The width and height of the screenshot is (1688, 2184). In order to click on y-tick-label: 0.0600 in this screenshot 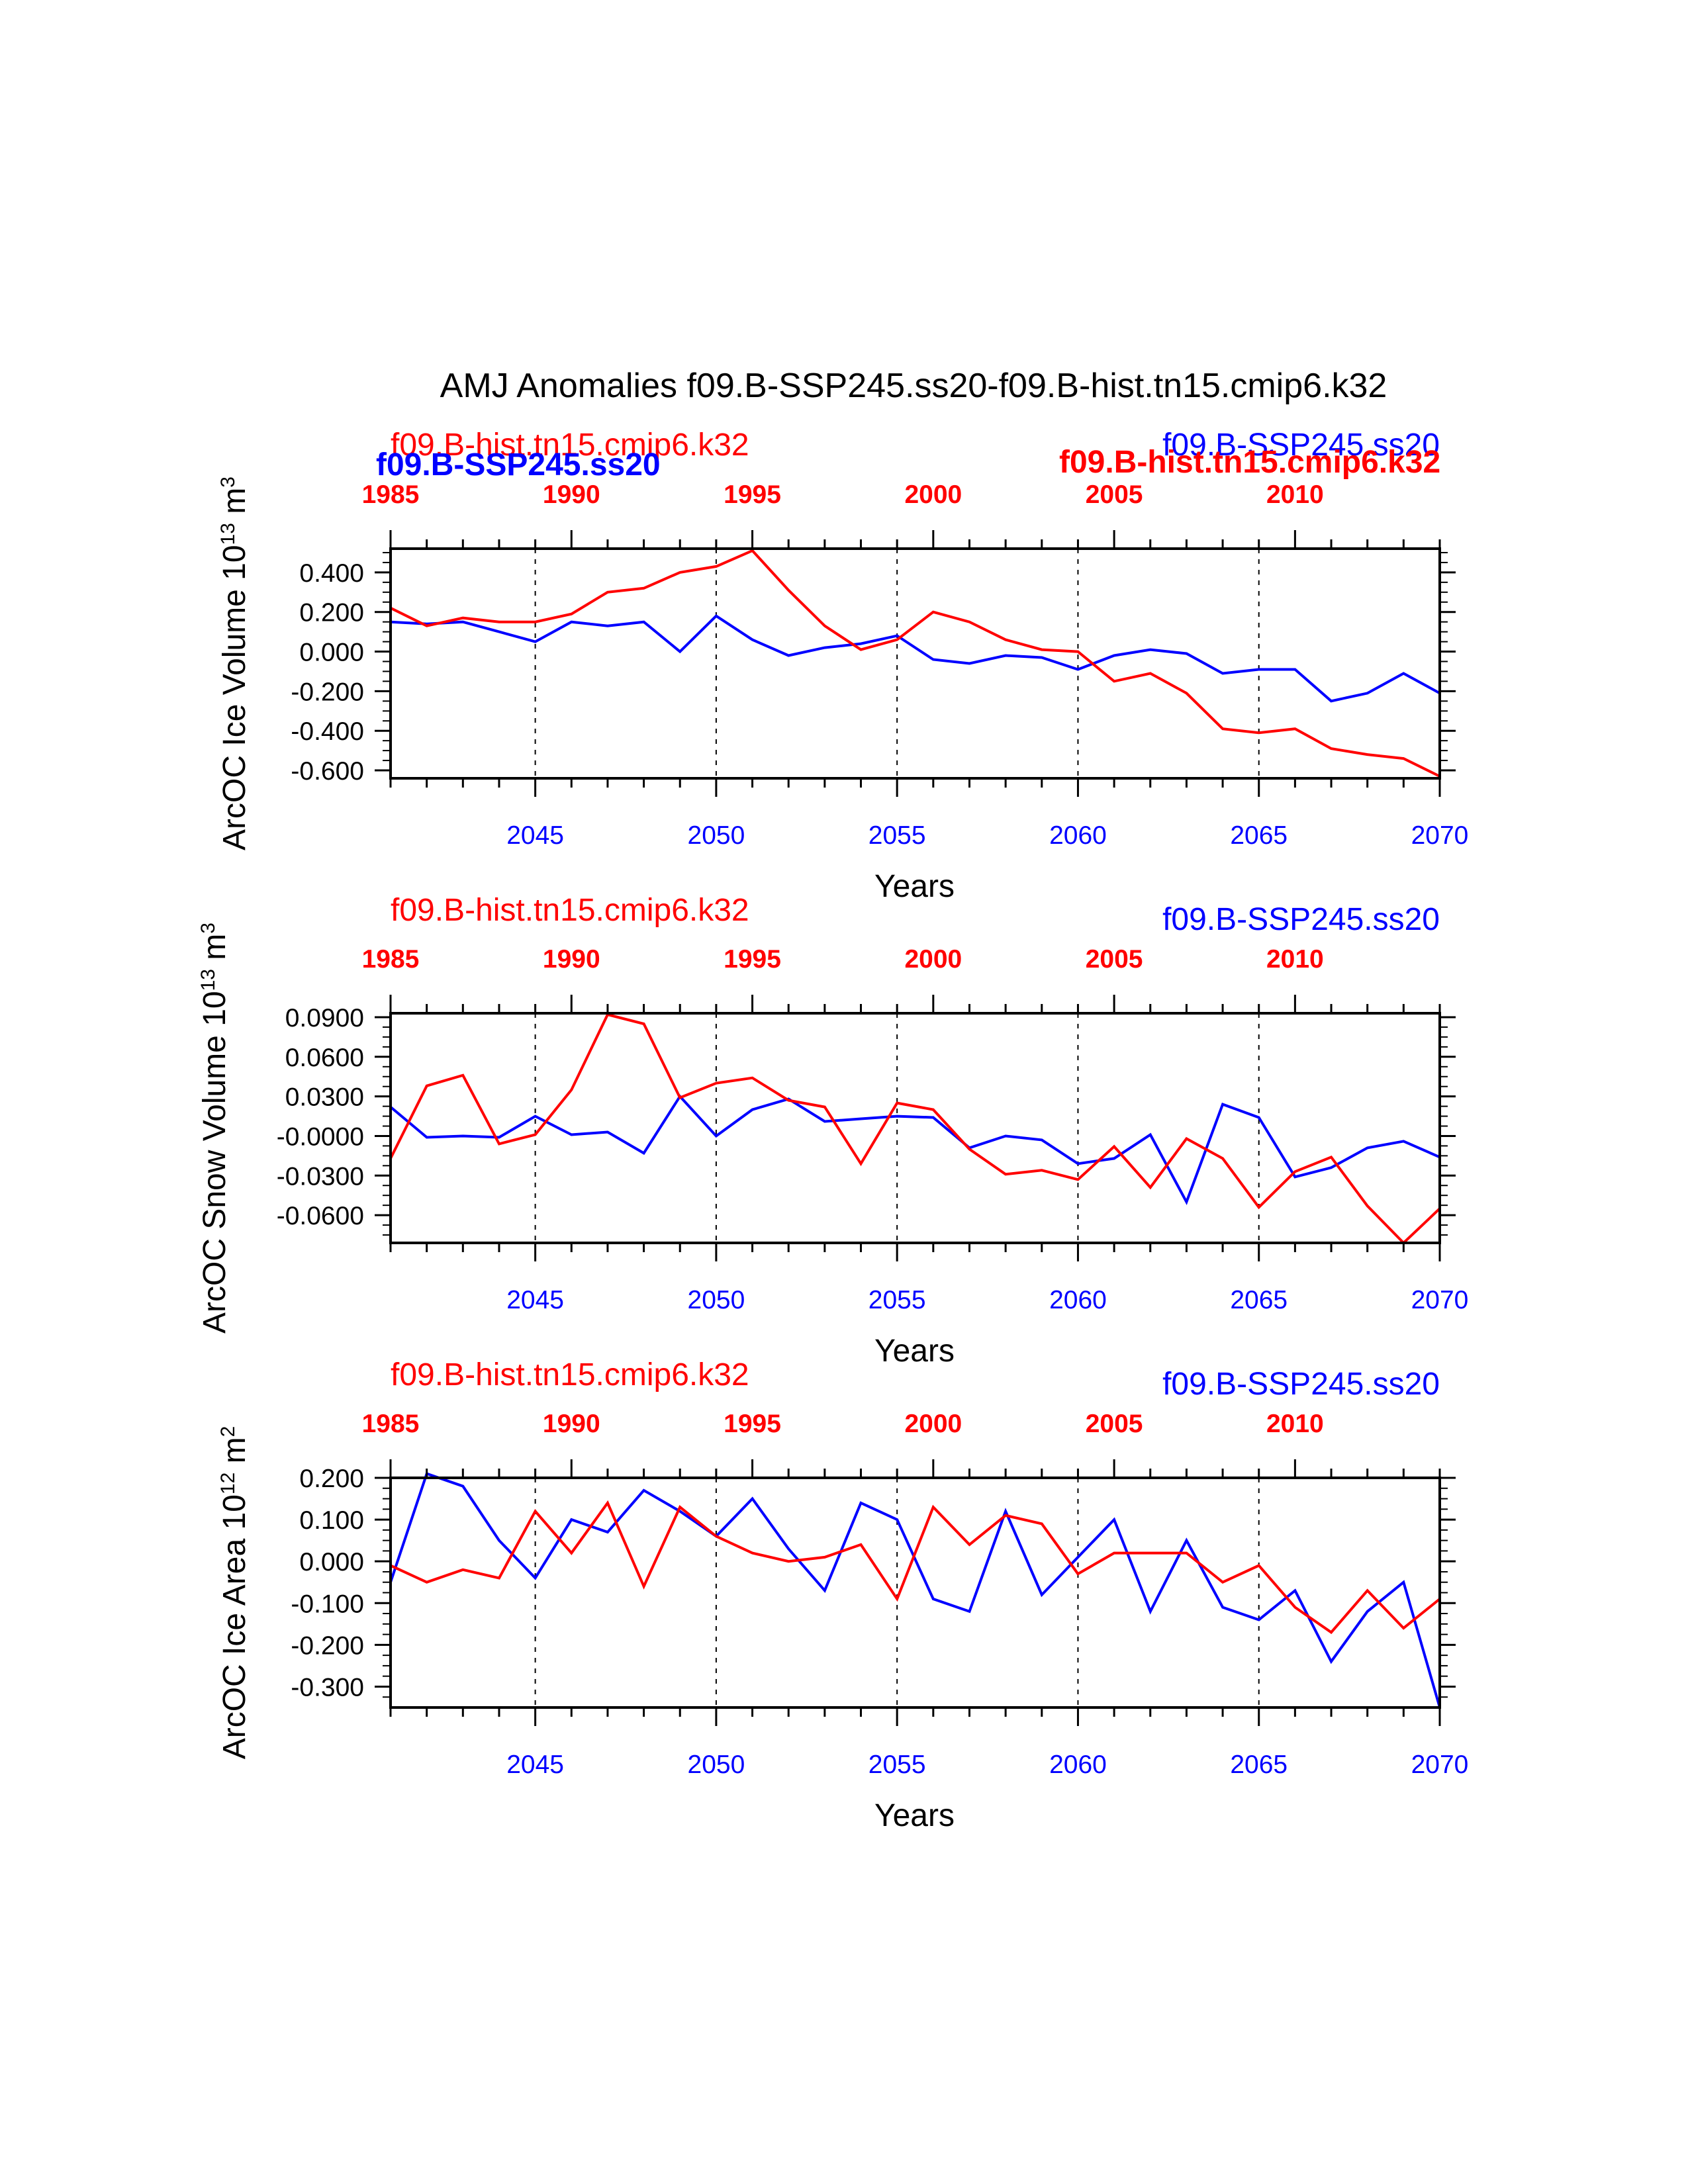, I will do `click(324, 1058)`.